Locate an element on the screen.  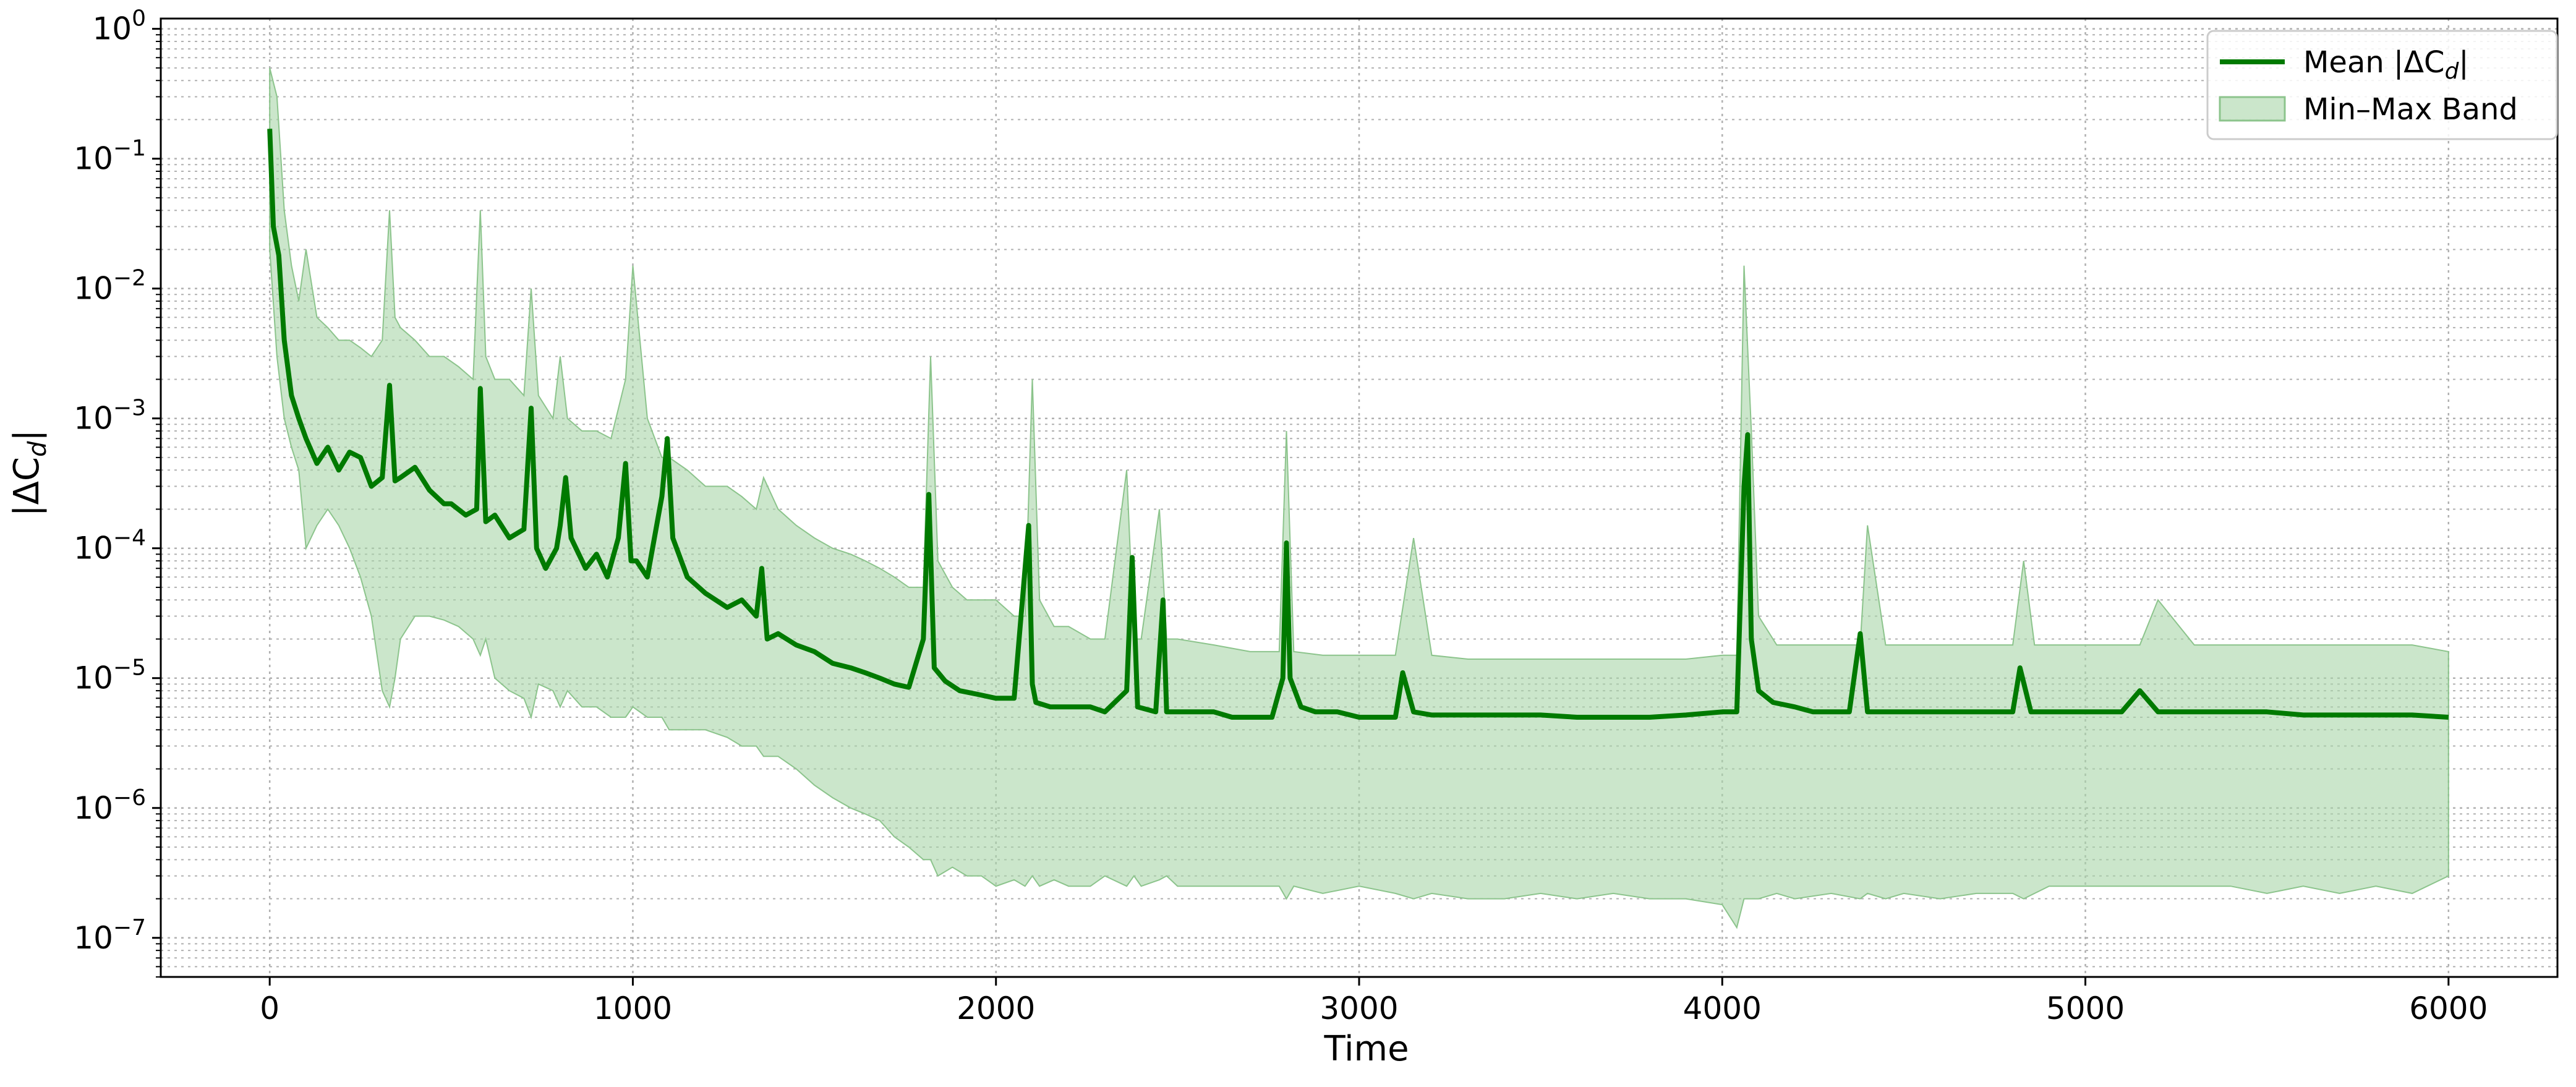
y-tick-exponent: −4 is located at coordinates (129, 538).